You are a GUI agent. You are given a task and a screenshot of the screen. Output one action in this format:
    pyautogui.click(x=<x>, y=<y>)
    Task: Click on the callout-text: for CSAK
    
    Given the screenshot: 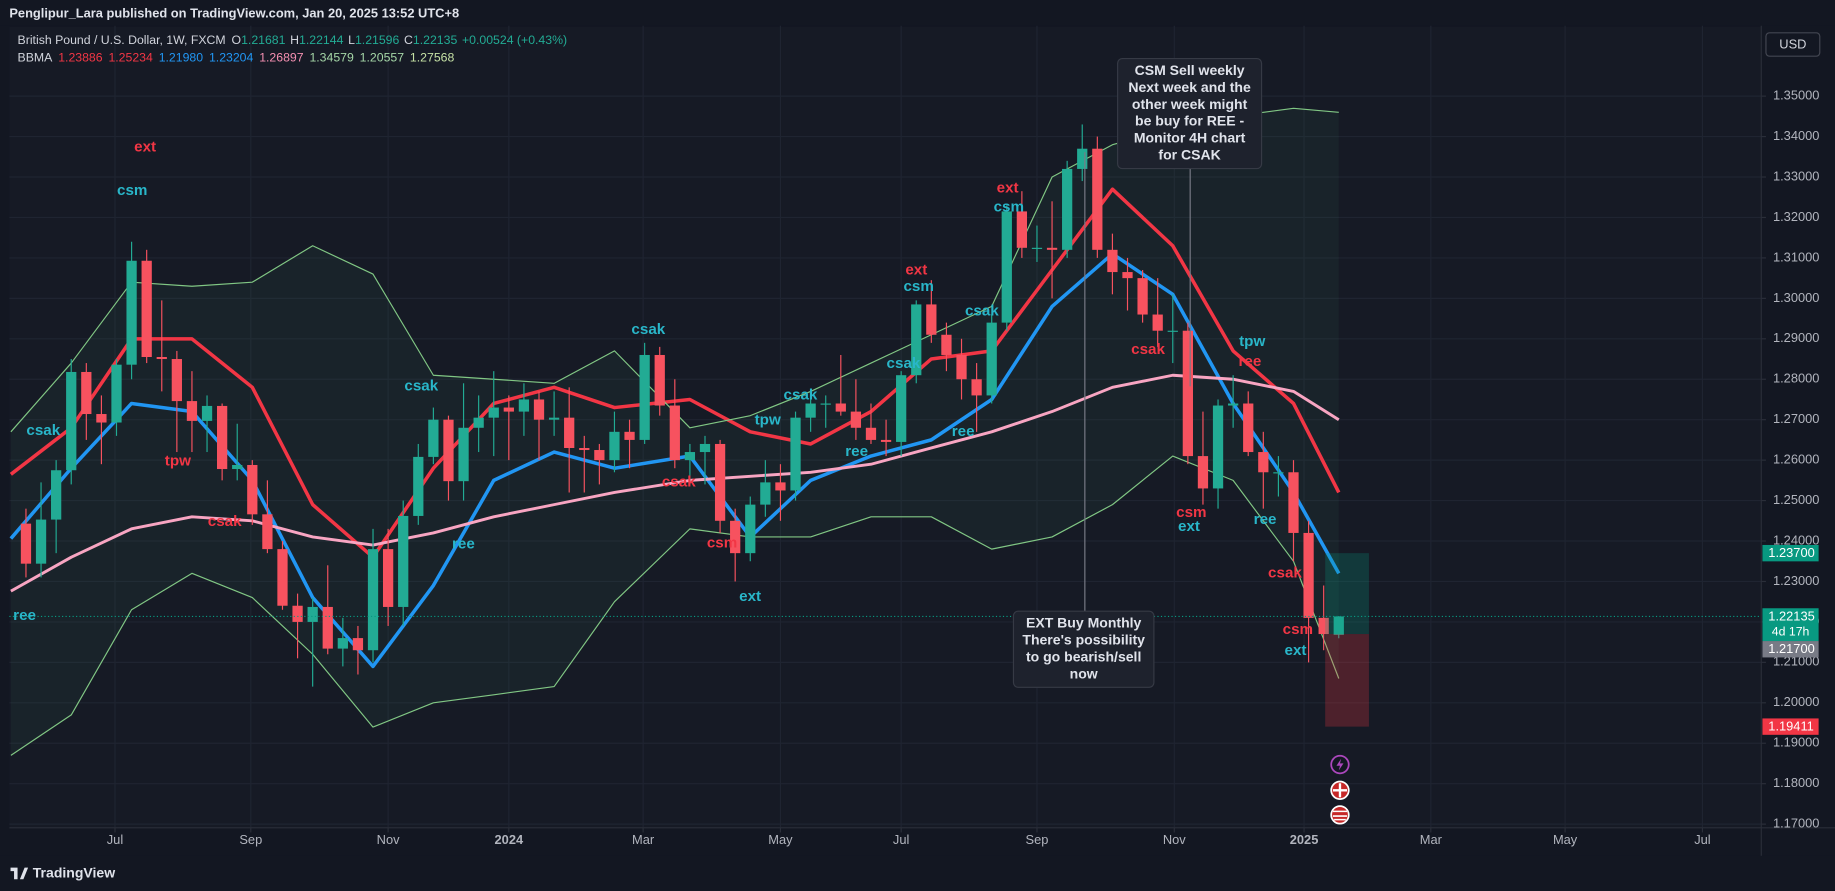 What is the action you would take?
    pyautogui.click(x=1189, y=155)
    